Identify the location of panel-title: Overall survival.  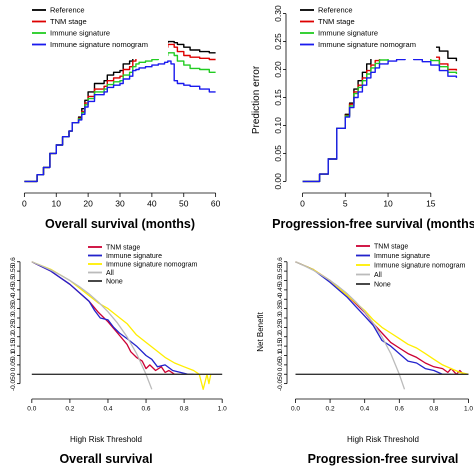
(105, 459).